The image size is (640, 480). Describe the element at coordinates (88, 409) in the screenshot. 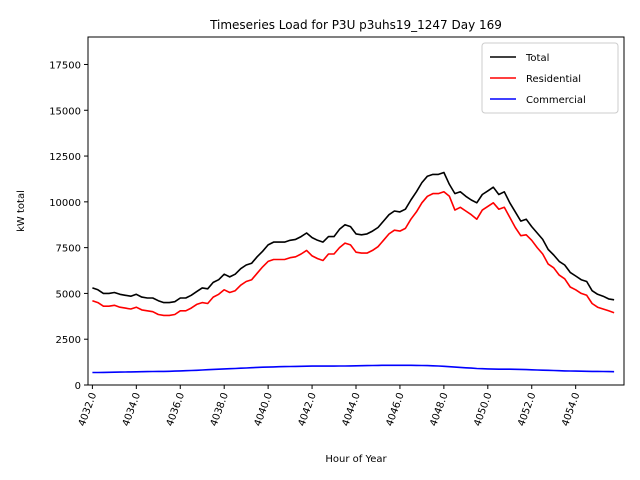

I see `x-tick-label: 4032.0` at that location.